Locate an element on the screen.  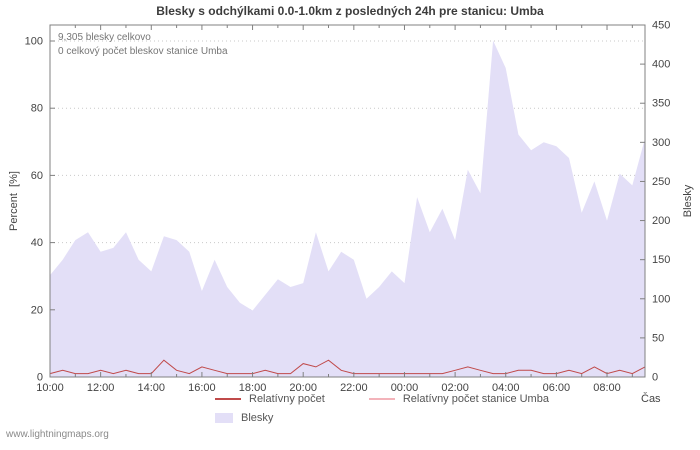
legend-row-area: Blesky is located at coordinates (382, 418).